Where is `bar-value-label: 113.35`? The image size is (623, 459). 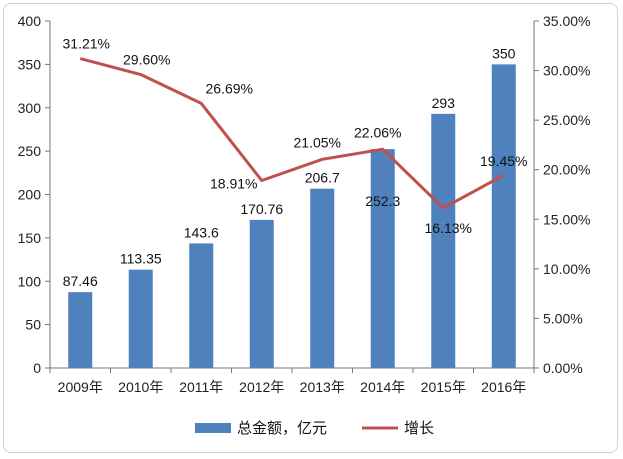 bar-value-label: 113.35 is located at coordinates (141, 259).